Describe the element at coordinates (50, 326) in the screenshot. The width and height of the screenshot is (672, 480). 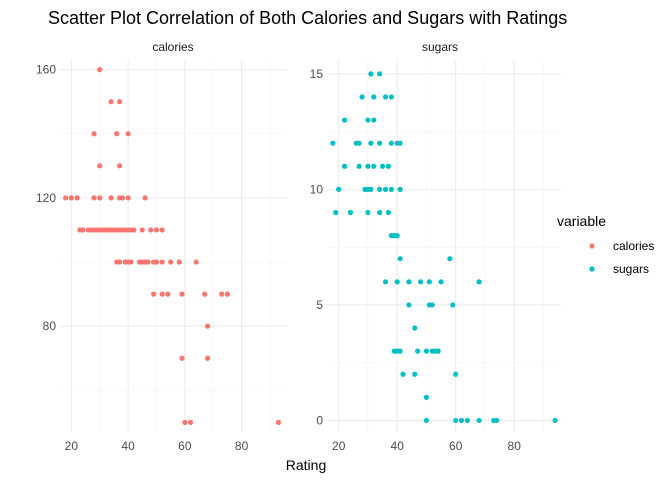
I see `y-tick-label: 80` at that location.